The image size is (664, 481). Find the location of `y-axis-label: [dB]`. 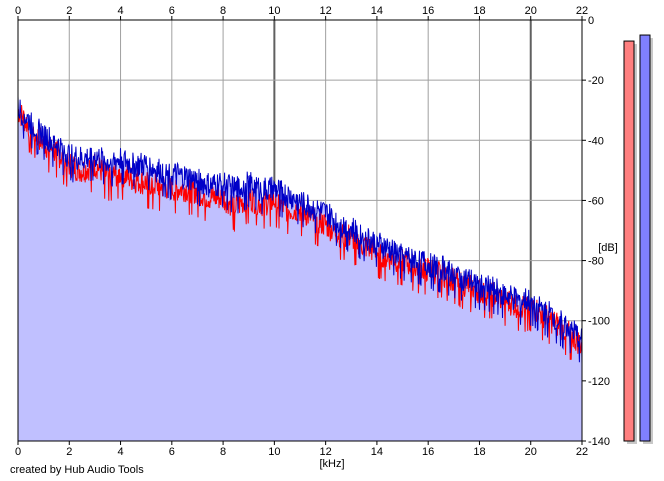

y-axis-label: [dB] is located at coordinates (608, 248).